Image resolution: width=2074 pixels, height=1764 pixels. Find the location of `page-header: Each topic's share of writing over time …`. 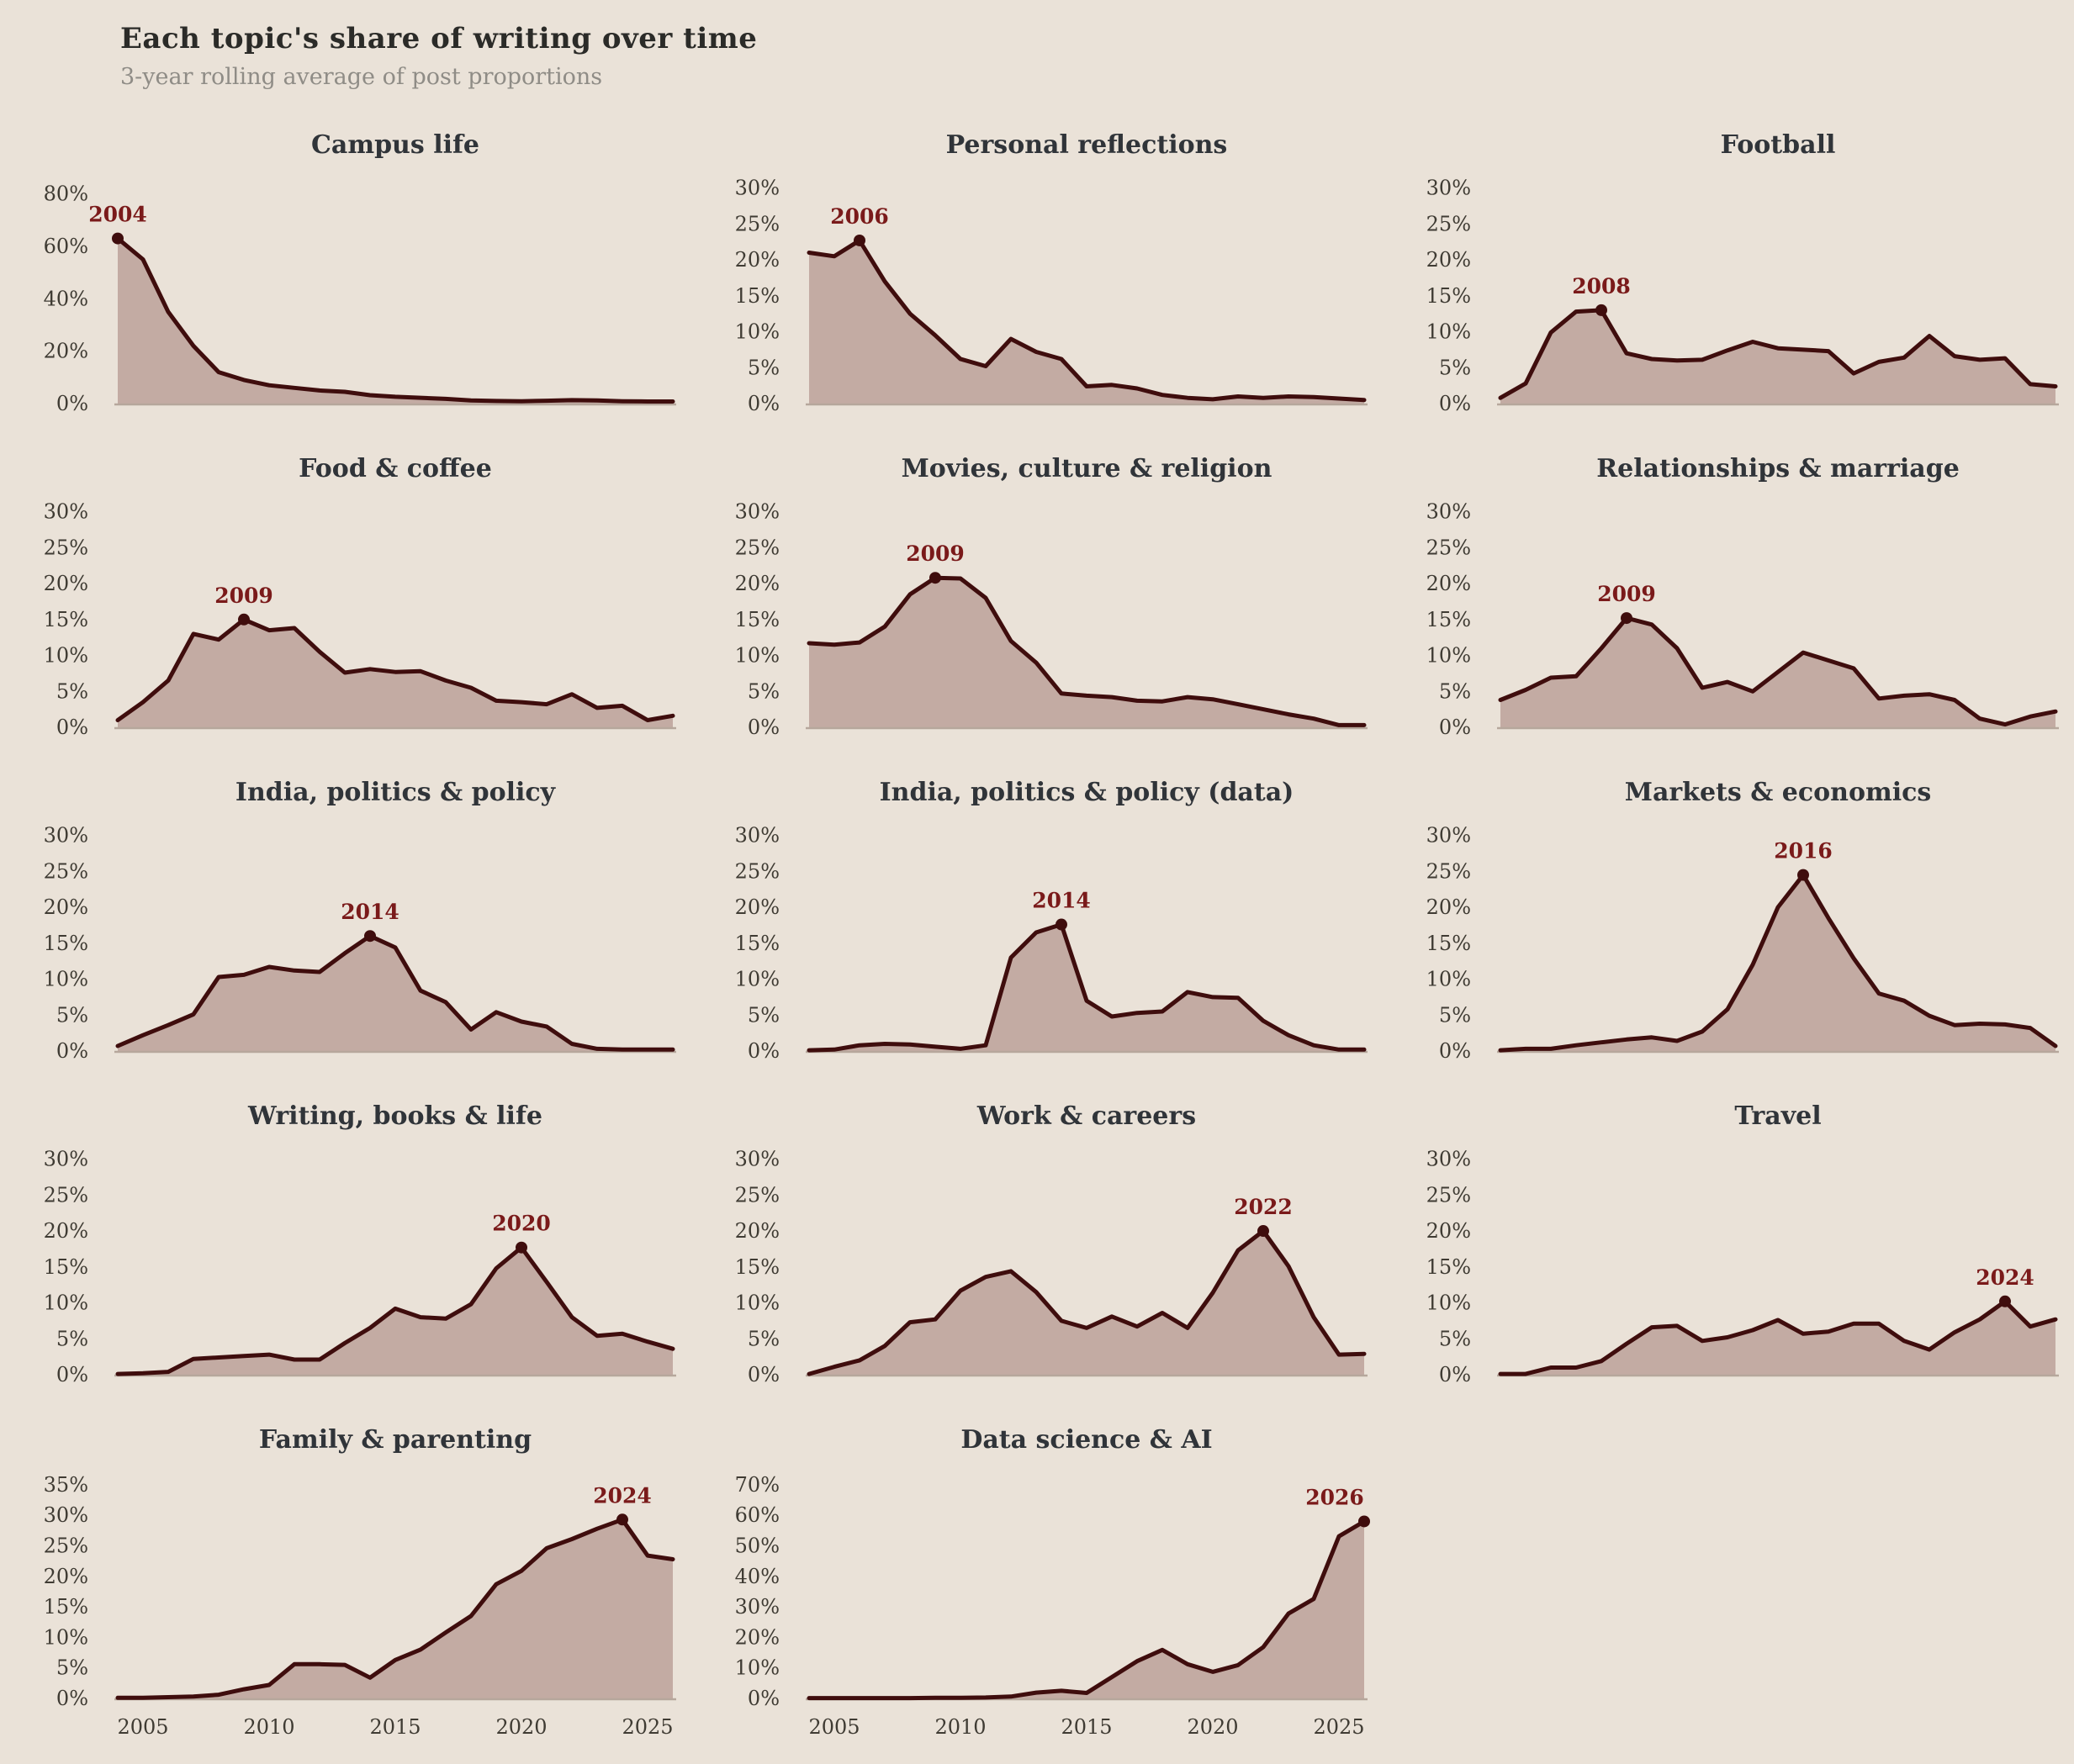

page-header: Each topic's share of writing over time … is located at coordinates (438, 56).